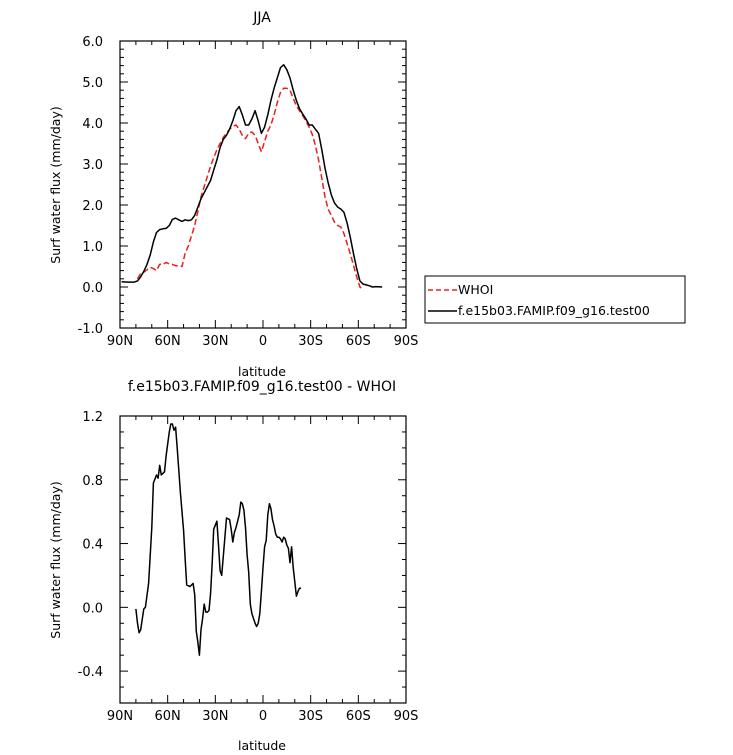 This screenshot has width=733, height=755. What do you see at coordinates (262, 387) in the screenshot?
I see `bottom-chart-title: f.e15b03.FAMIP.f09_g16.test00 - WHOI` at bounding box center [262, 387].